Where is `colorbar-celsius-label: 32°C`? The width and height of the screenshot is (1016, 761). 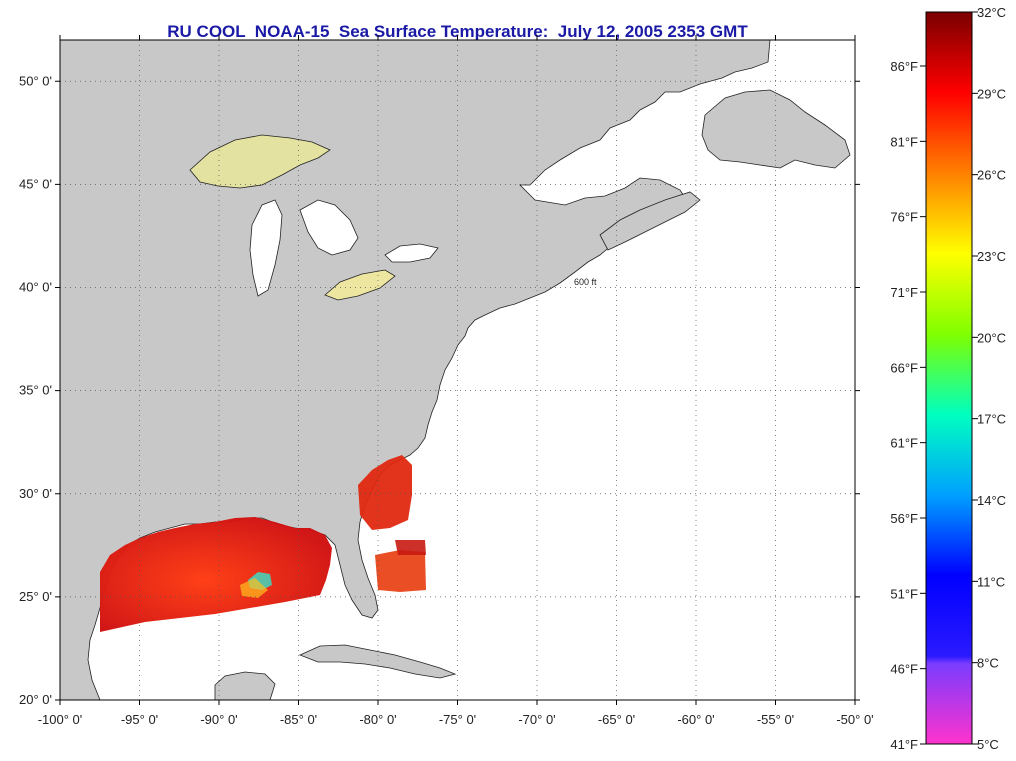
colorbar-celsius-label: 32°C is located at coordinates (991, 12).